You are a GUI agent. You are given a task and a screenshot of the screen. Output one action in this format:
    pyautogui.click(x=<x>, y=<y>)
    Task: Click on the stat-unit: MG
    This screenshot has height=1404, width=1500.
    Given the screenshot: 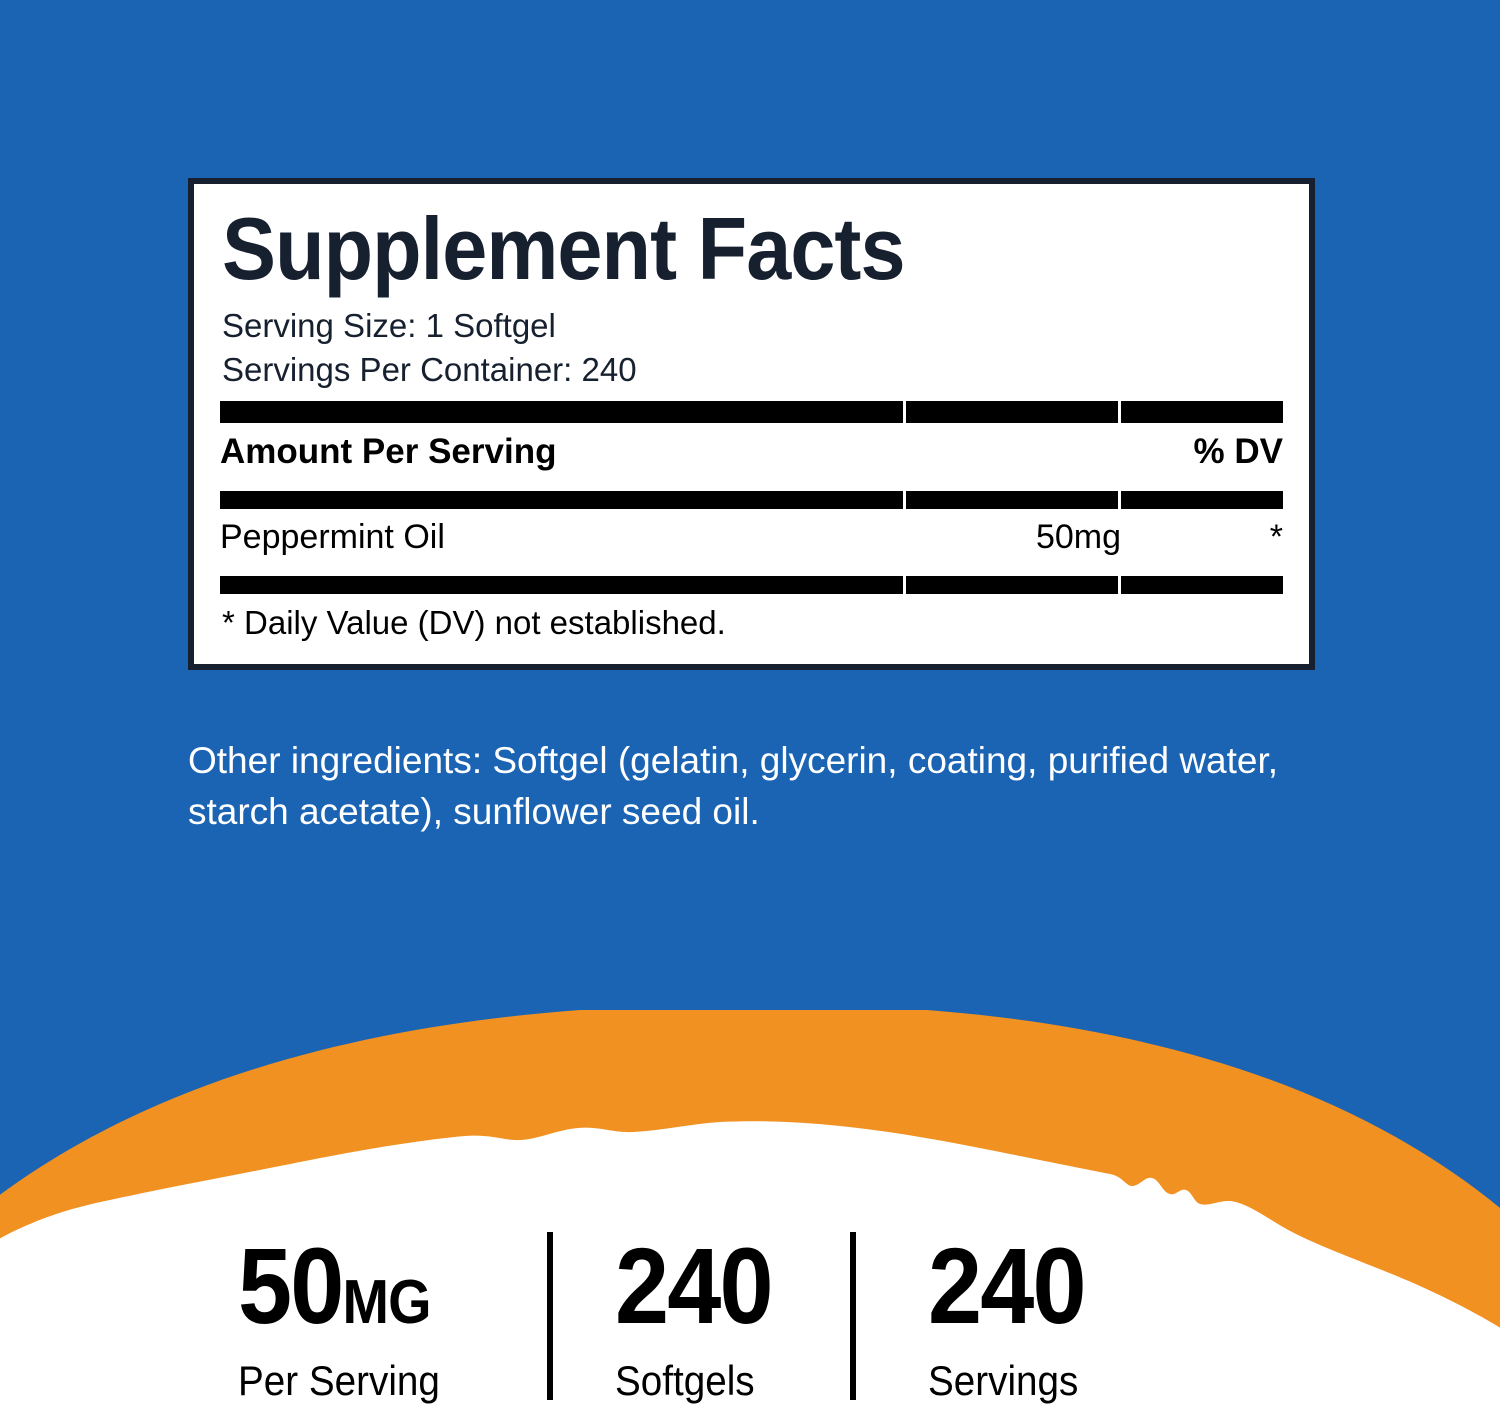 What is the action you would take?
    pyautogui.click(x=387, y=1302)
    